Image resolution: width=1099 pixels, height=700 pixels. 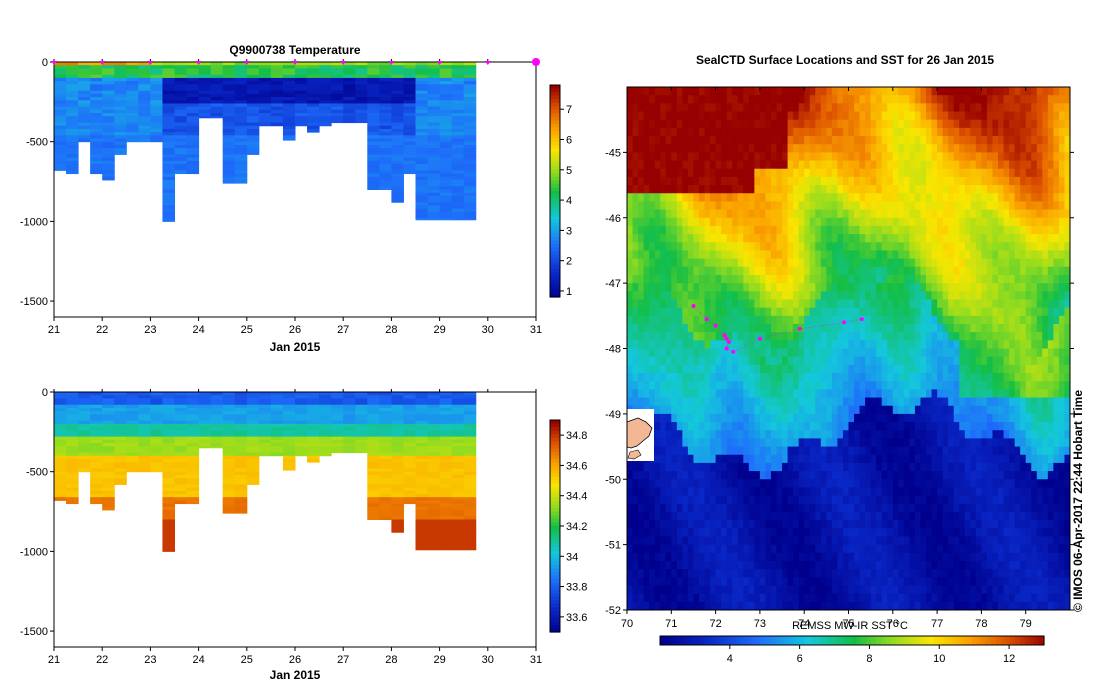 I want to click on x-tick-label: 29, so click(x=439, y=330).